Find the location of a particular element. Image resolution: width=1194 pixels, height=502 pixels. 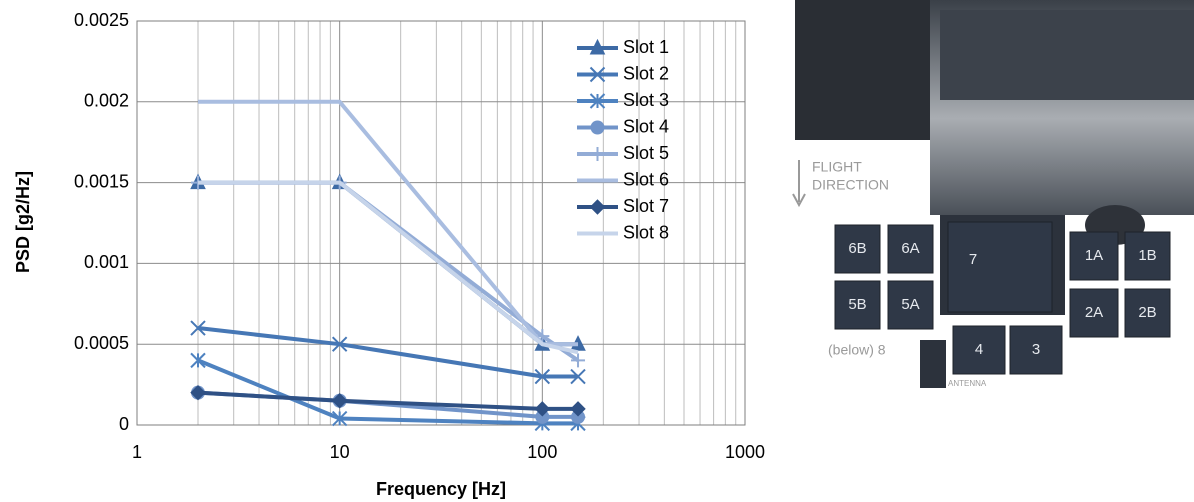

antenna-box is located at coordinates (933, 364).